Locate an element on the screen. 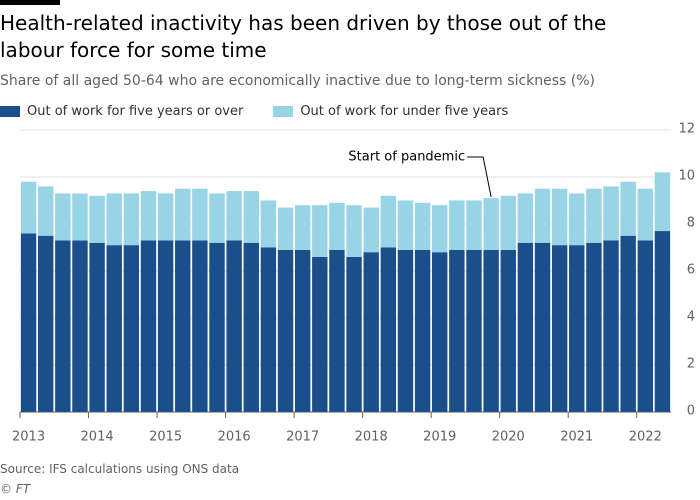 The height and width of the screenshot is (500, 700). x-tick-label: 2016 is located at coordinates (234, 437).